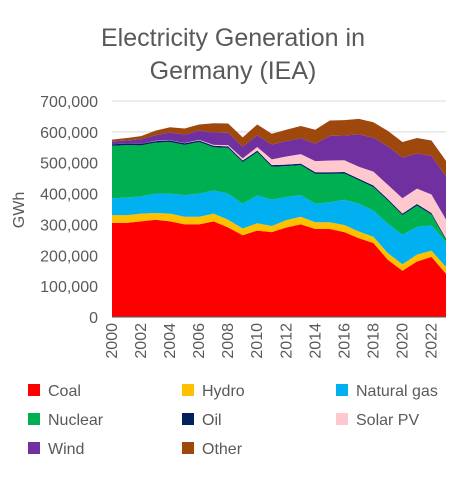 This screenshot has height=477, width=472. Describe the element at coordinates (93, 318) in the screenshot. I see `y-tick-label-0: 0` at that location.